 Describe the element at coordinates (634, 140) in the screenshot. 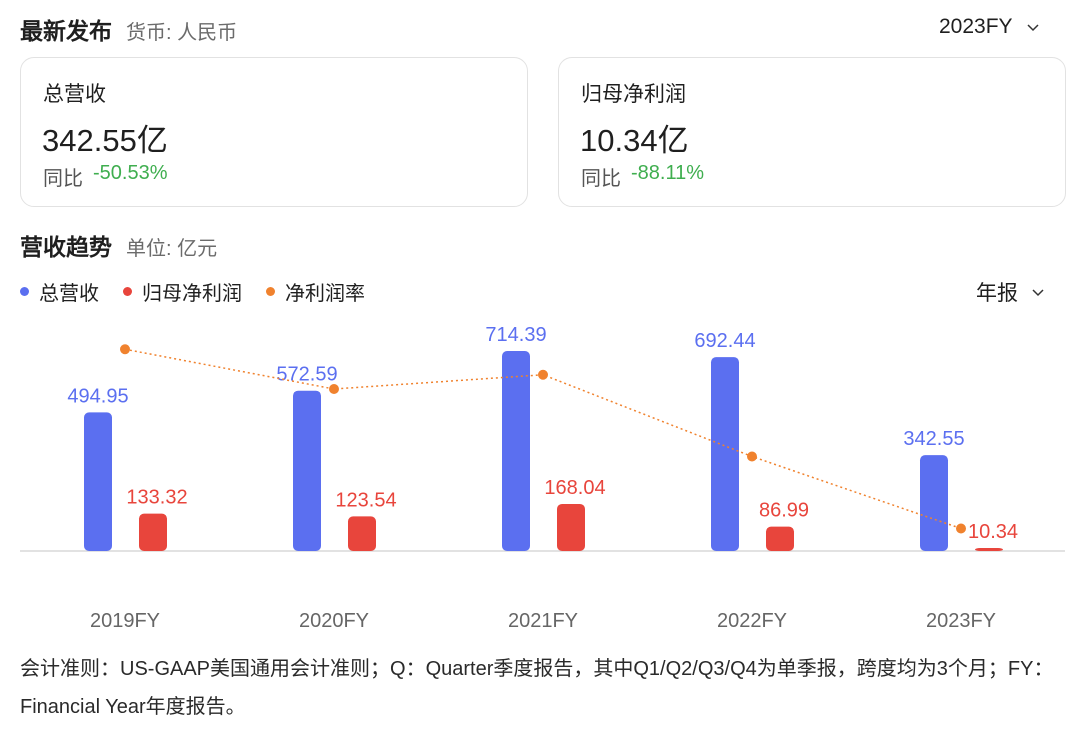

I see `net-profit-card-value: 10.34亿` at that location.